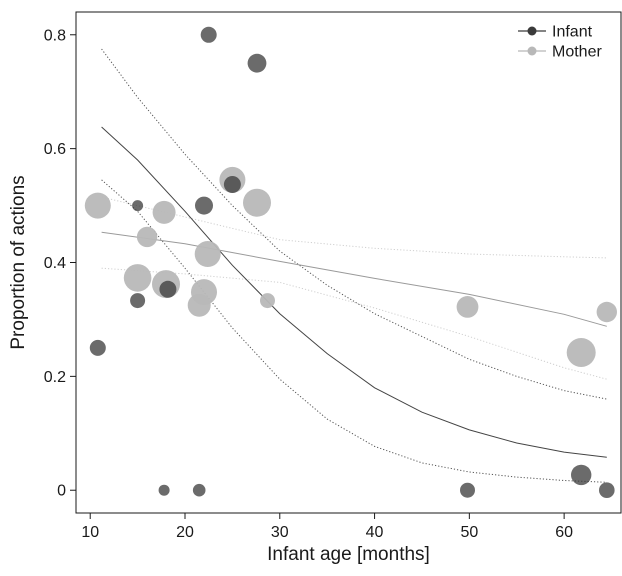 This screenshot has height=576, width=622. I want to click on mother-ci-upper, so click(354, 227).